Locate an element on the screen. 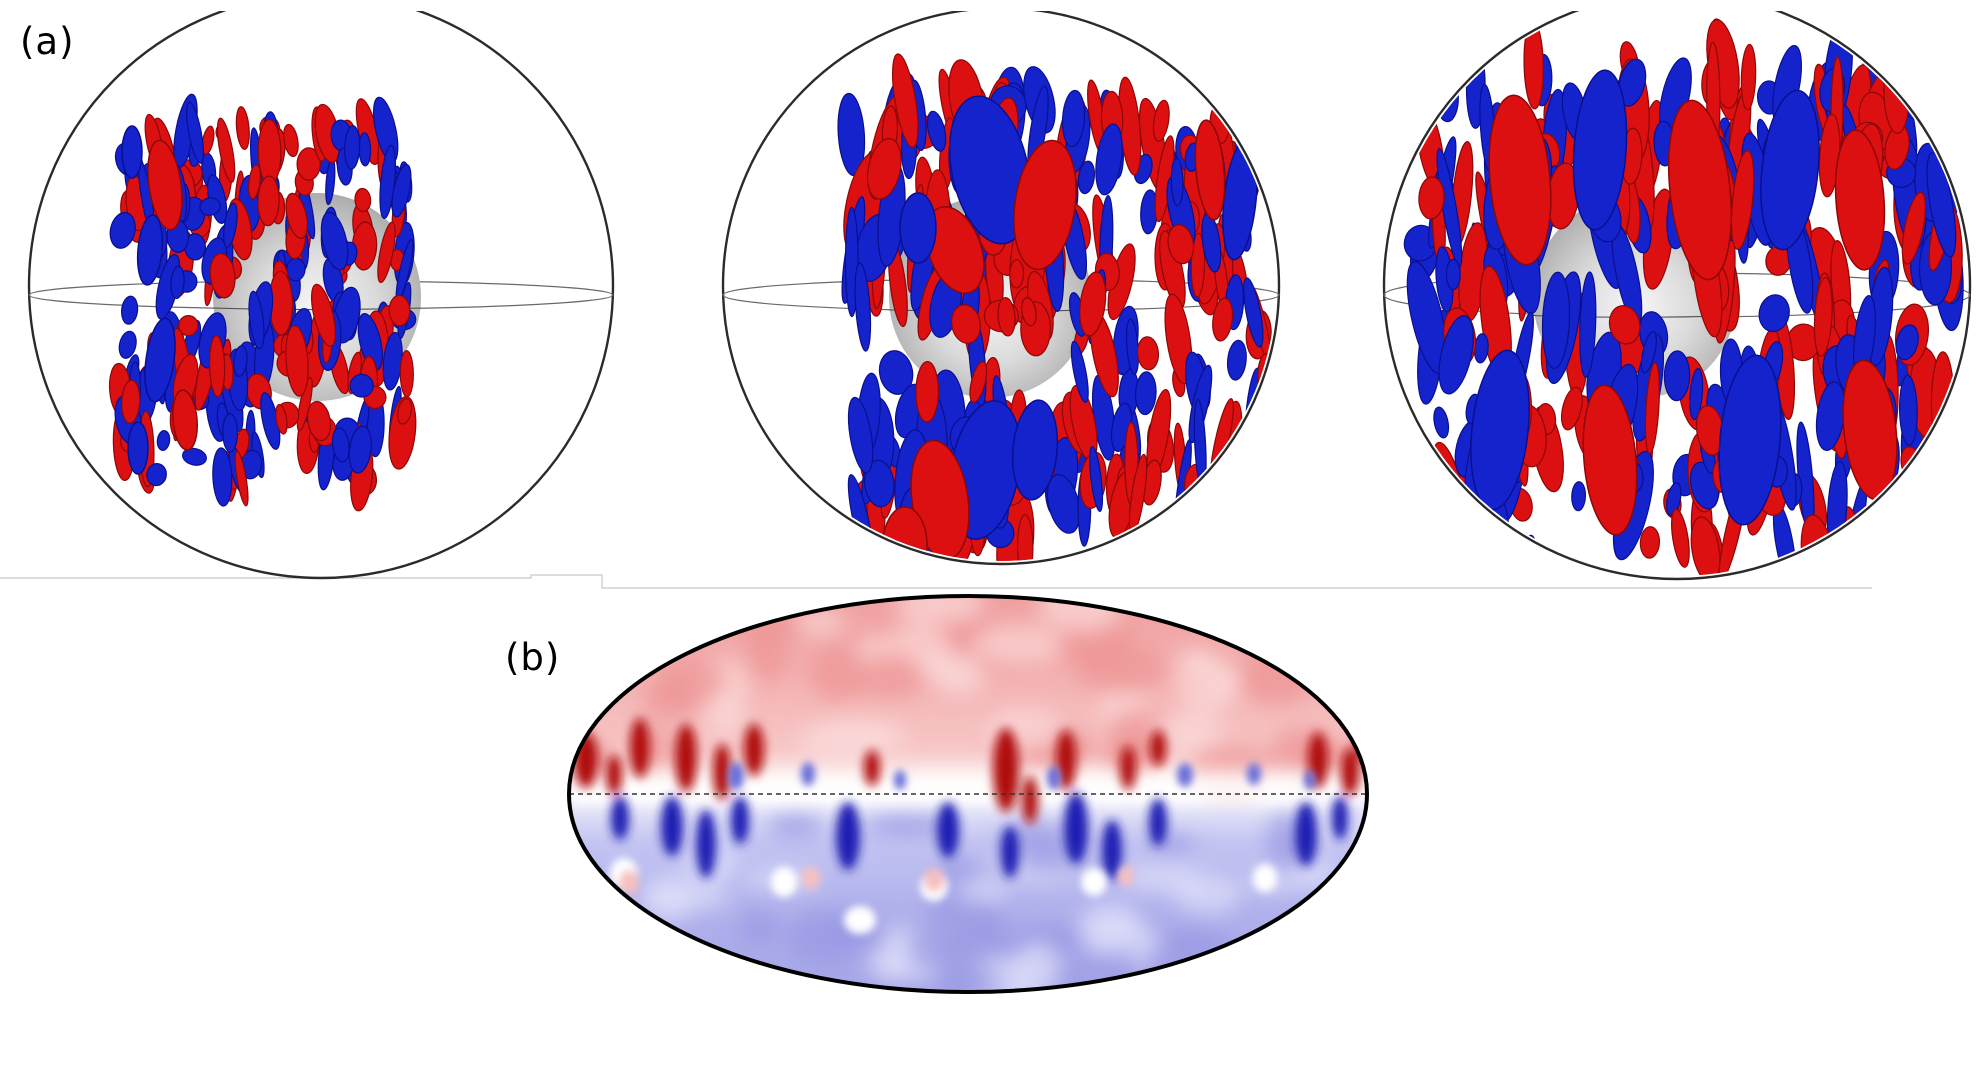 This screenshot has height=1088, width=1980. equator-white-band is located at coordinates (968, 787).